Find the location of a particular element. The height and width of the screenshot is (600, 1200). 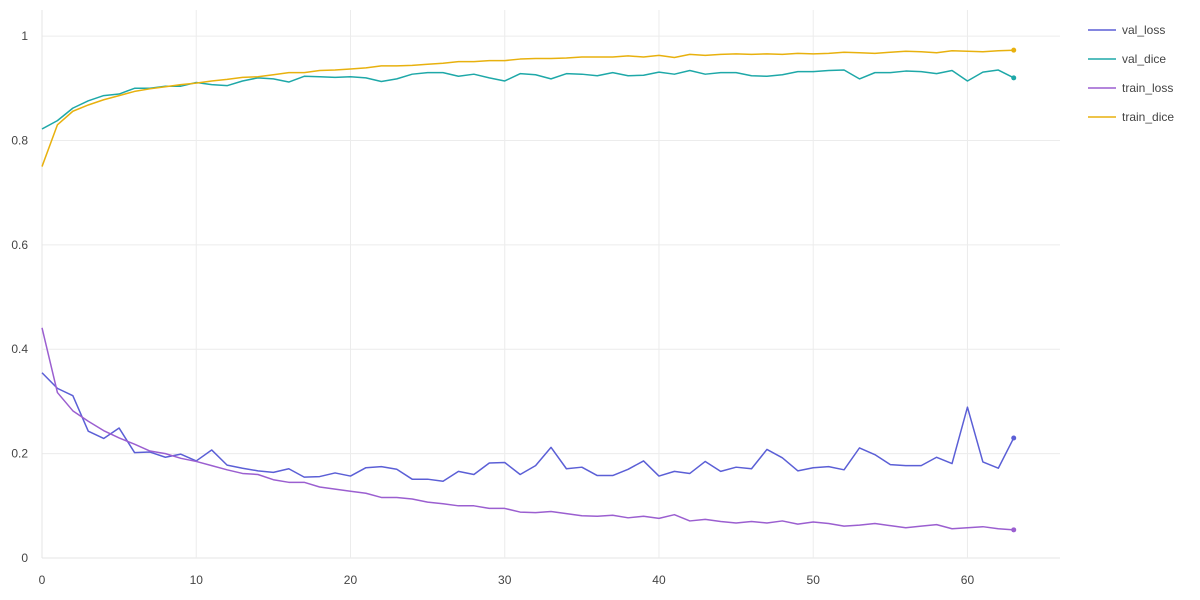

series-line-val_dice is located at coordinates (528, 99).